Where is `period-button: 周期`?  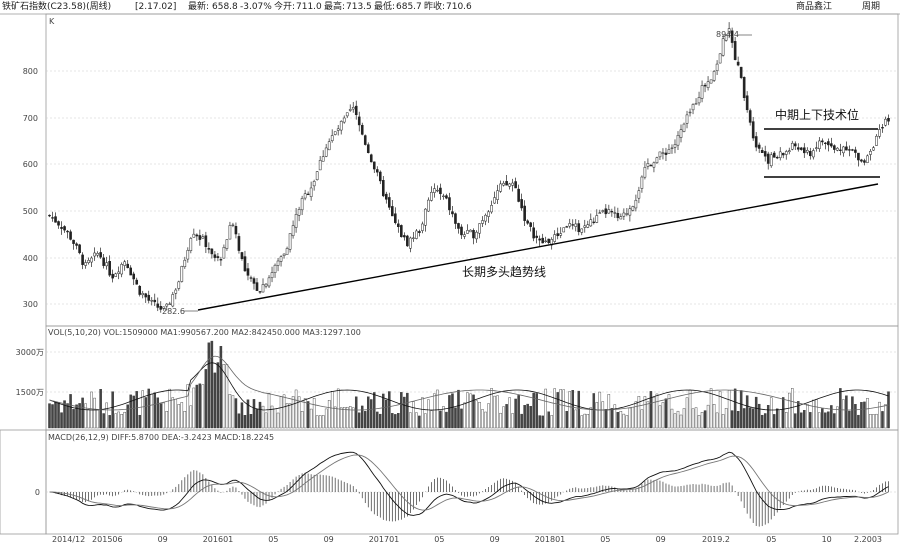 period-button: 周期 is located at coordinates (871, 7).